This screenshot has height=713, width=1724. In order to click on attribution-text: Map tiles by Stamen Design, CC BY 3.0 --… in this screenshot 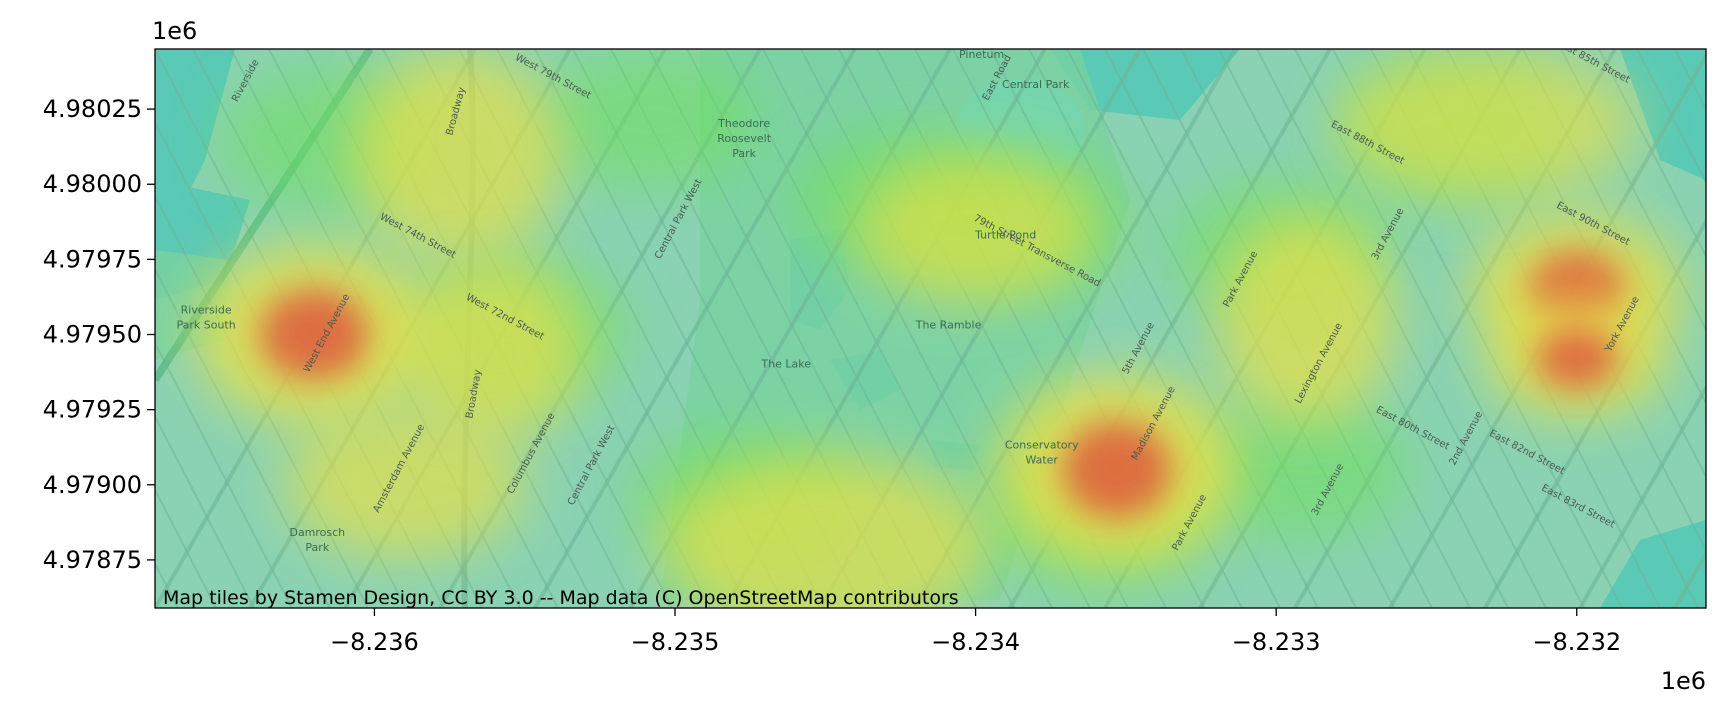, I will do `click(561, 598)`.